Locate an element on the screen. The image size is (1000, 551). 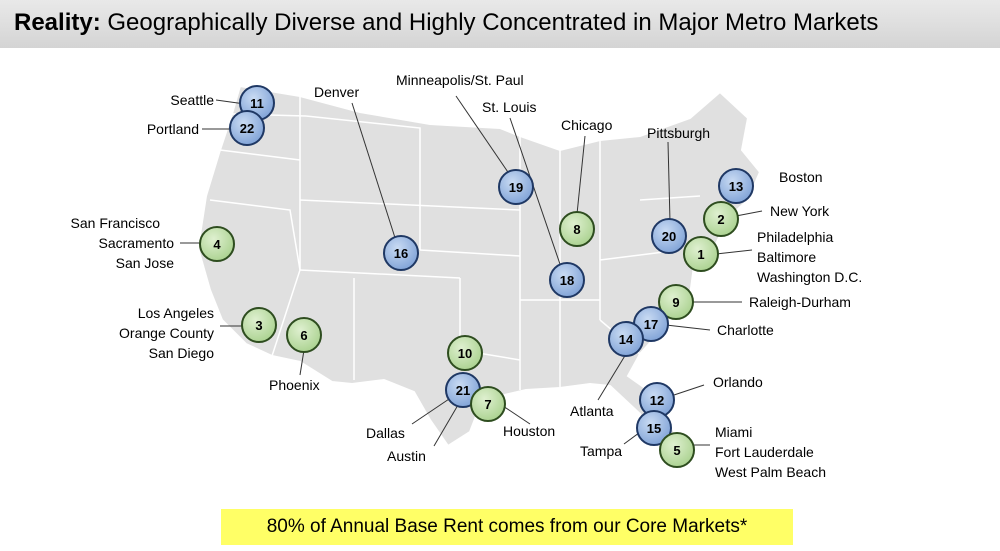
marker-san-francisco: 4 is located at coordinates (217, 244).